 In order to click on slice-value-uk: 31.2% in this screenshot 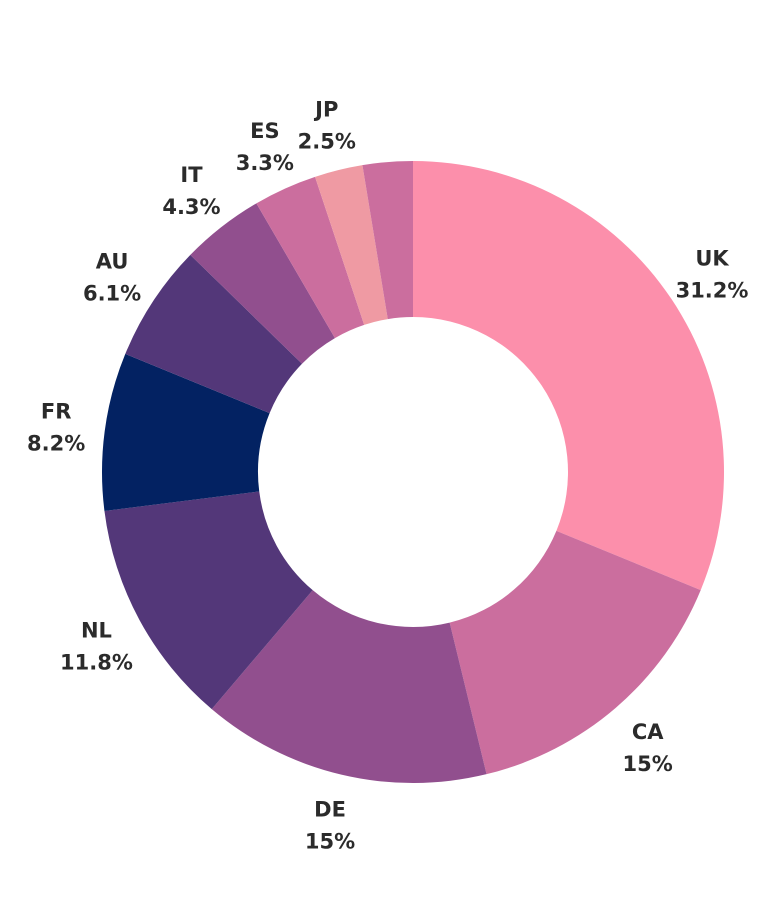, I will do `click(712, 291)`.